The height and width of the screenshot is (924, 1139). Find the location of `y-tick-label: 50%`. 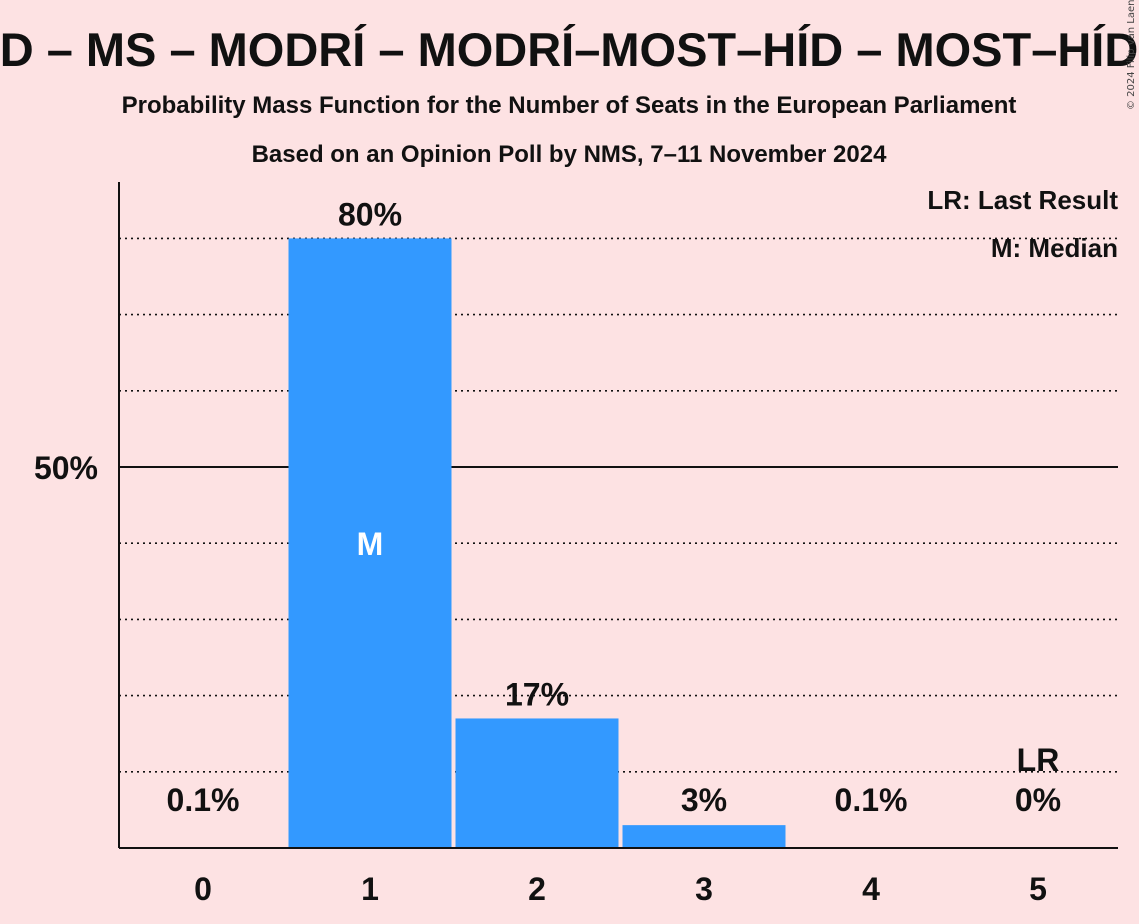

y-tick-label: 50% is located at coordinates (66, 468).